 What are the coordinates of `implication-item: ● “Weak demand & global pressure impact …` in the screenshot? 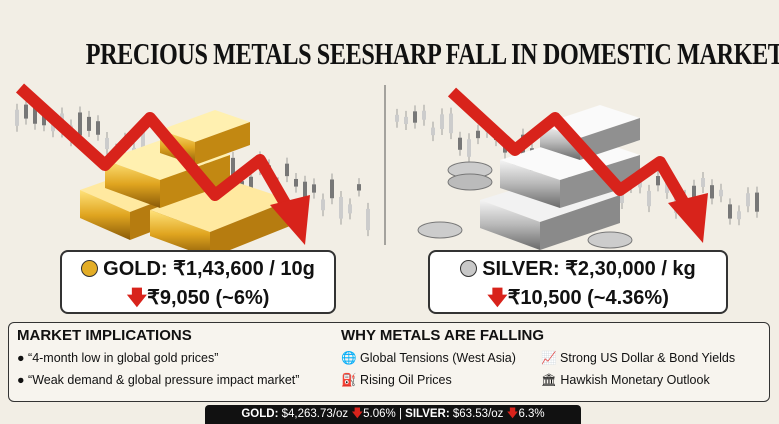 It's located at (158, 380).